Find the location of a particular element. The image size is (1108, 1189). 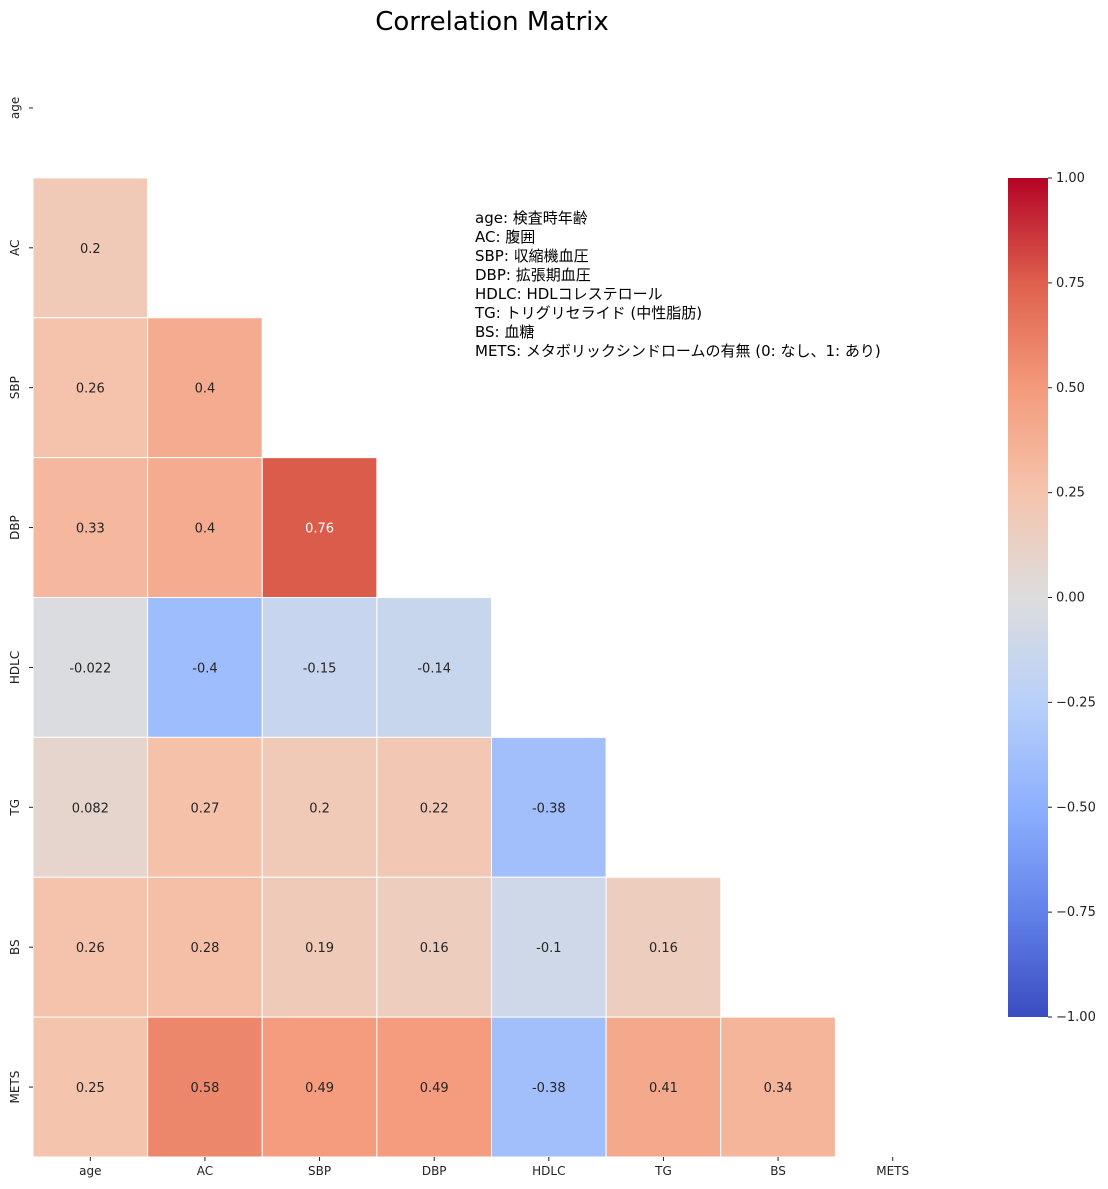

heatmap-cell-HDLC-AC is located at coordinates (205, 667).